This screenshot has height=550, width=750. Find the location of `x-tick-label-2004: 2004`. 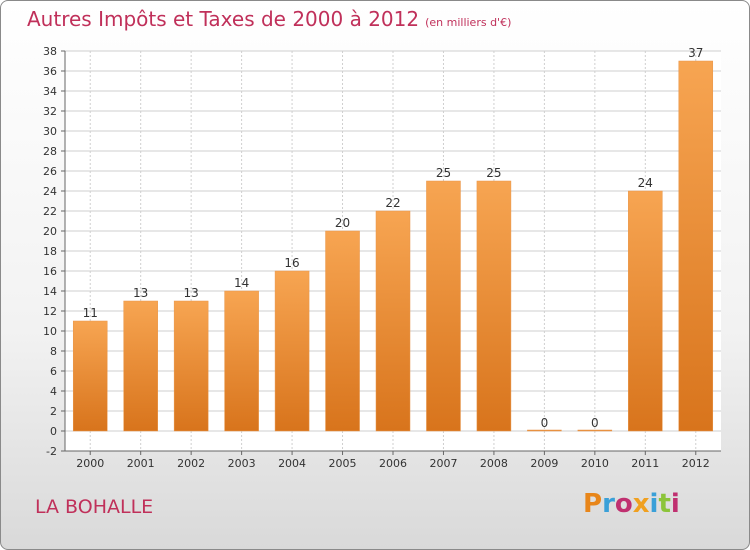

x-tick-label-2004: 2004 is located at coordinates (292, 463).